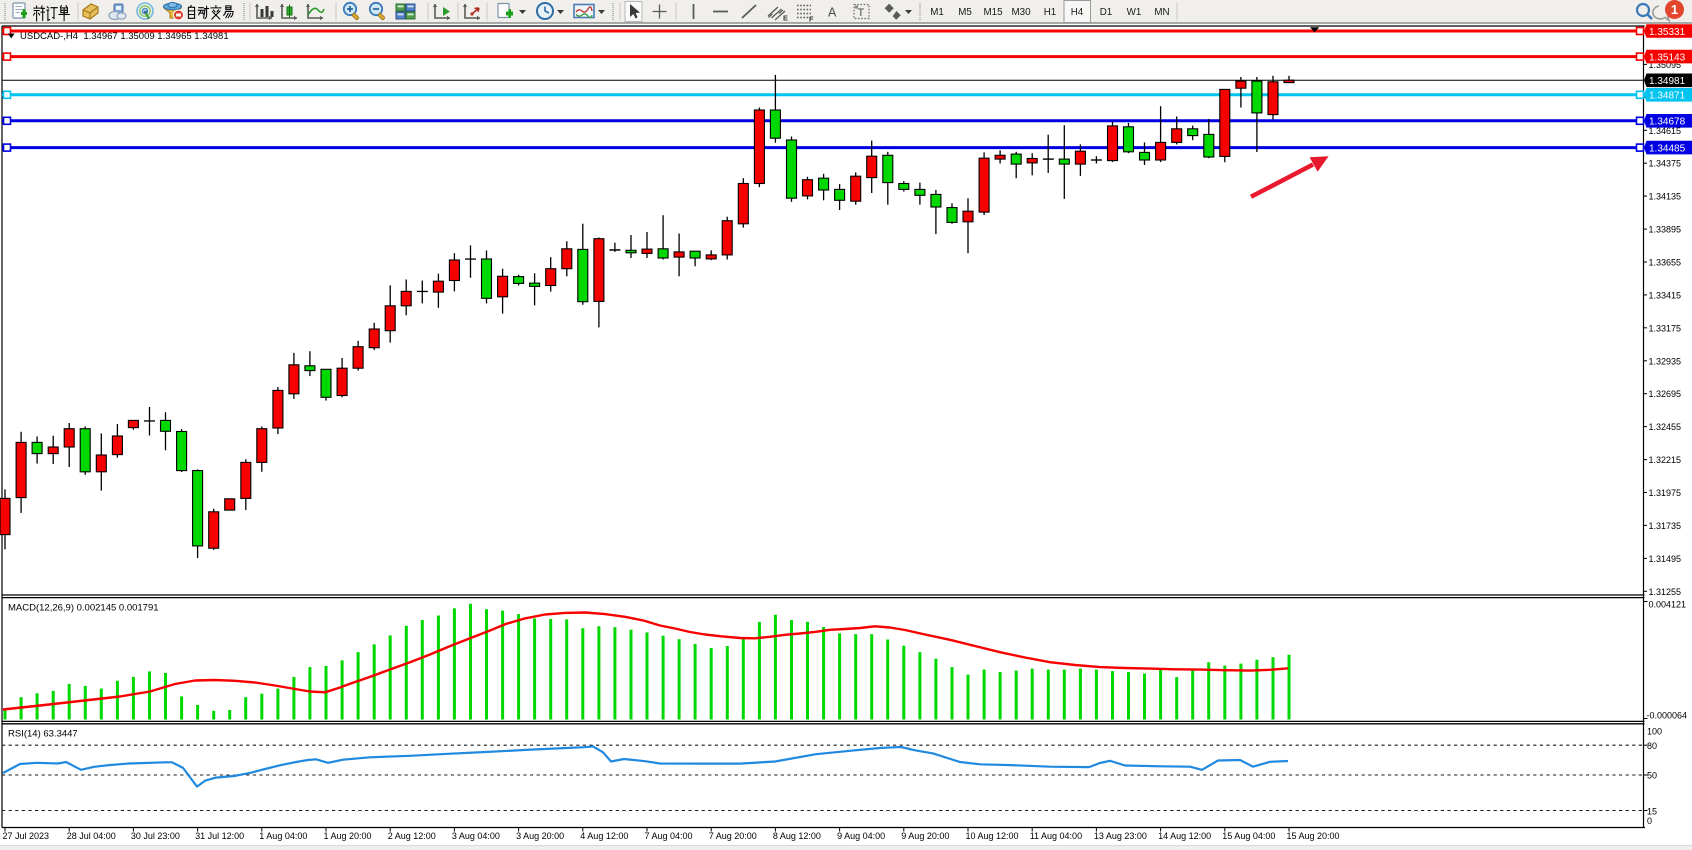  What do you see at coordinates (1667, 32) in the screenshot?
I see `svg-text: 1.35331` at bounding box center [1667, 32].